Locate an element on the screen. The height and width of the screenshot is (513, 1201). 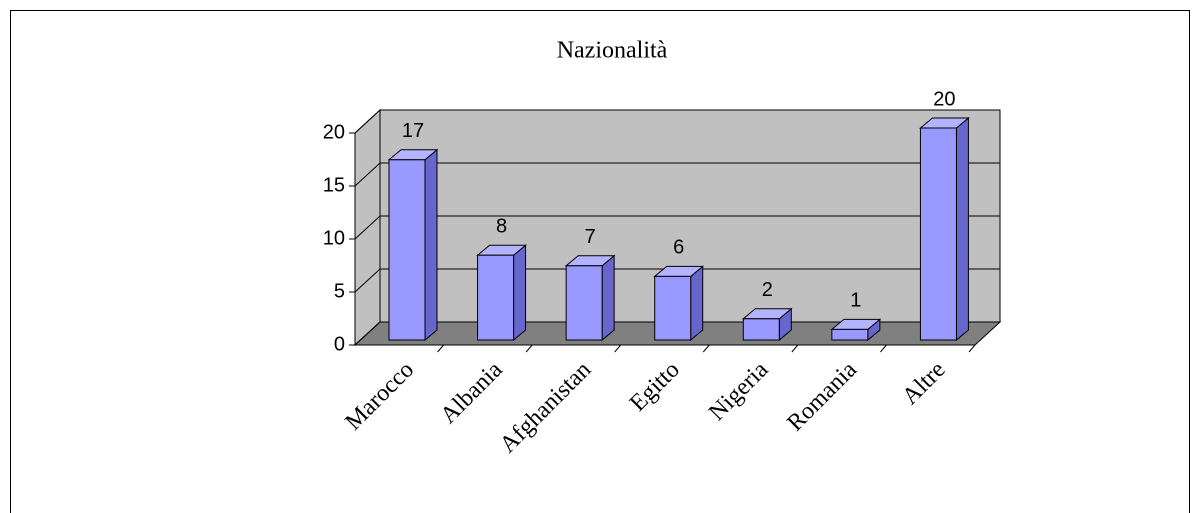
y-tick-label: 10 is located at coordinates (334, 238).